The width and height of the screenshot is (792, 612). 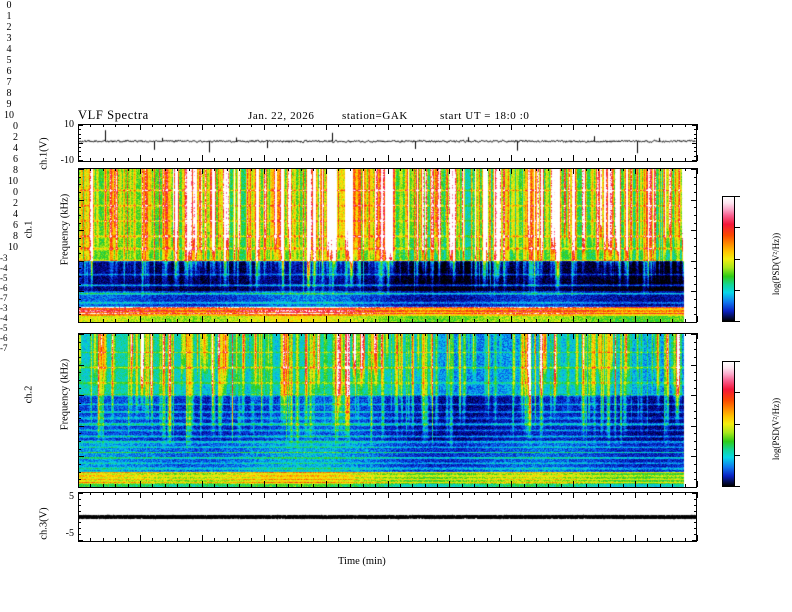 I want to click on xtick-label: 3, so click(x=9, y=38).